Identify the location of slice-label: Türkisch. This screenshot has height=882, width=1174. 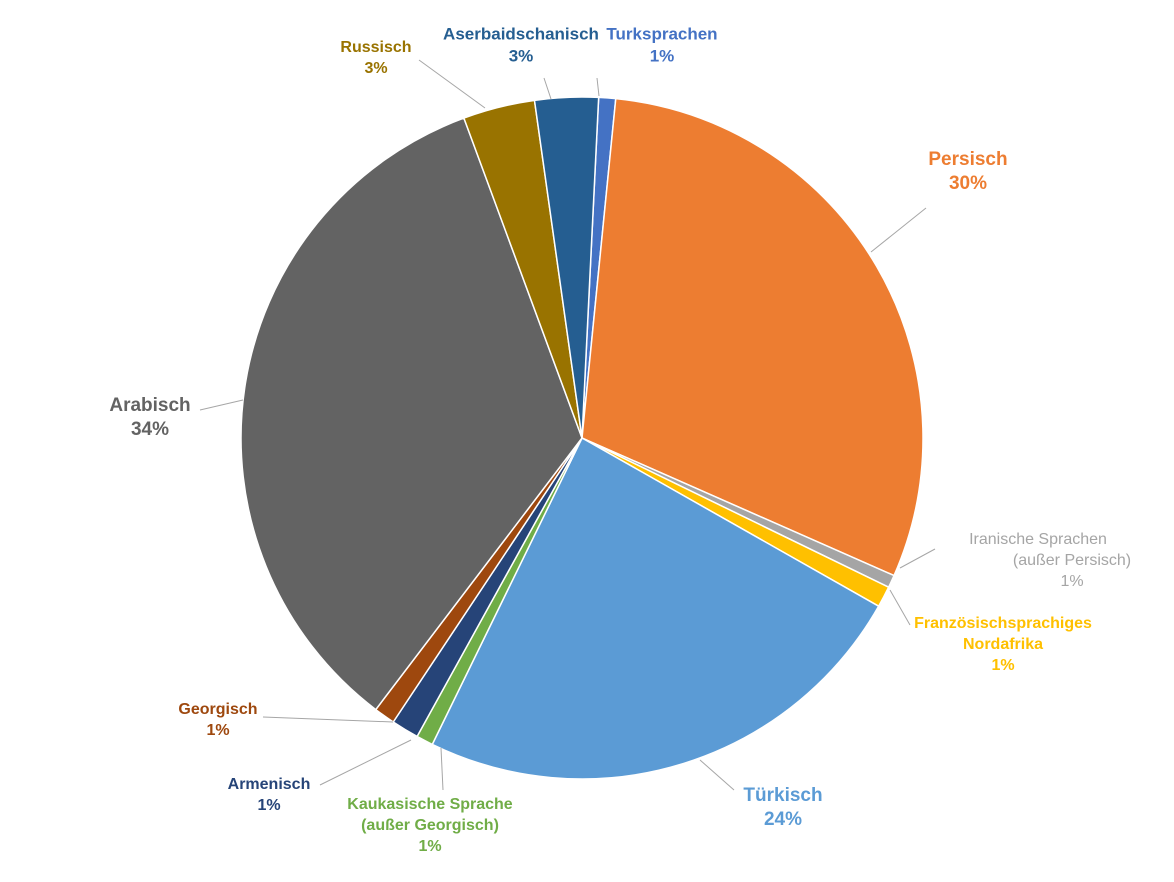
(782, 795).